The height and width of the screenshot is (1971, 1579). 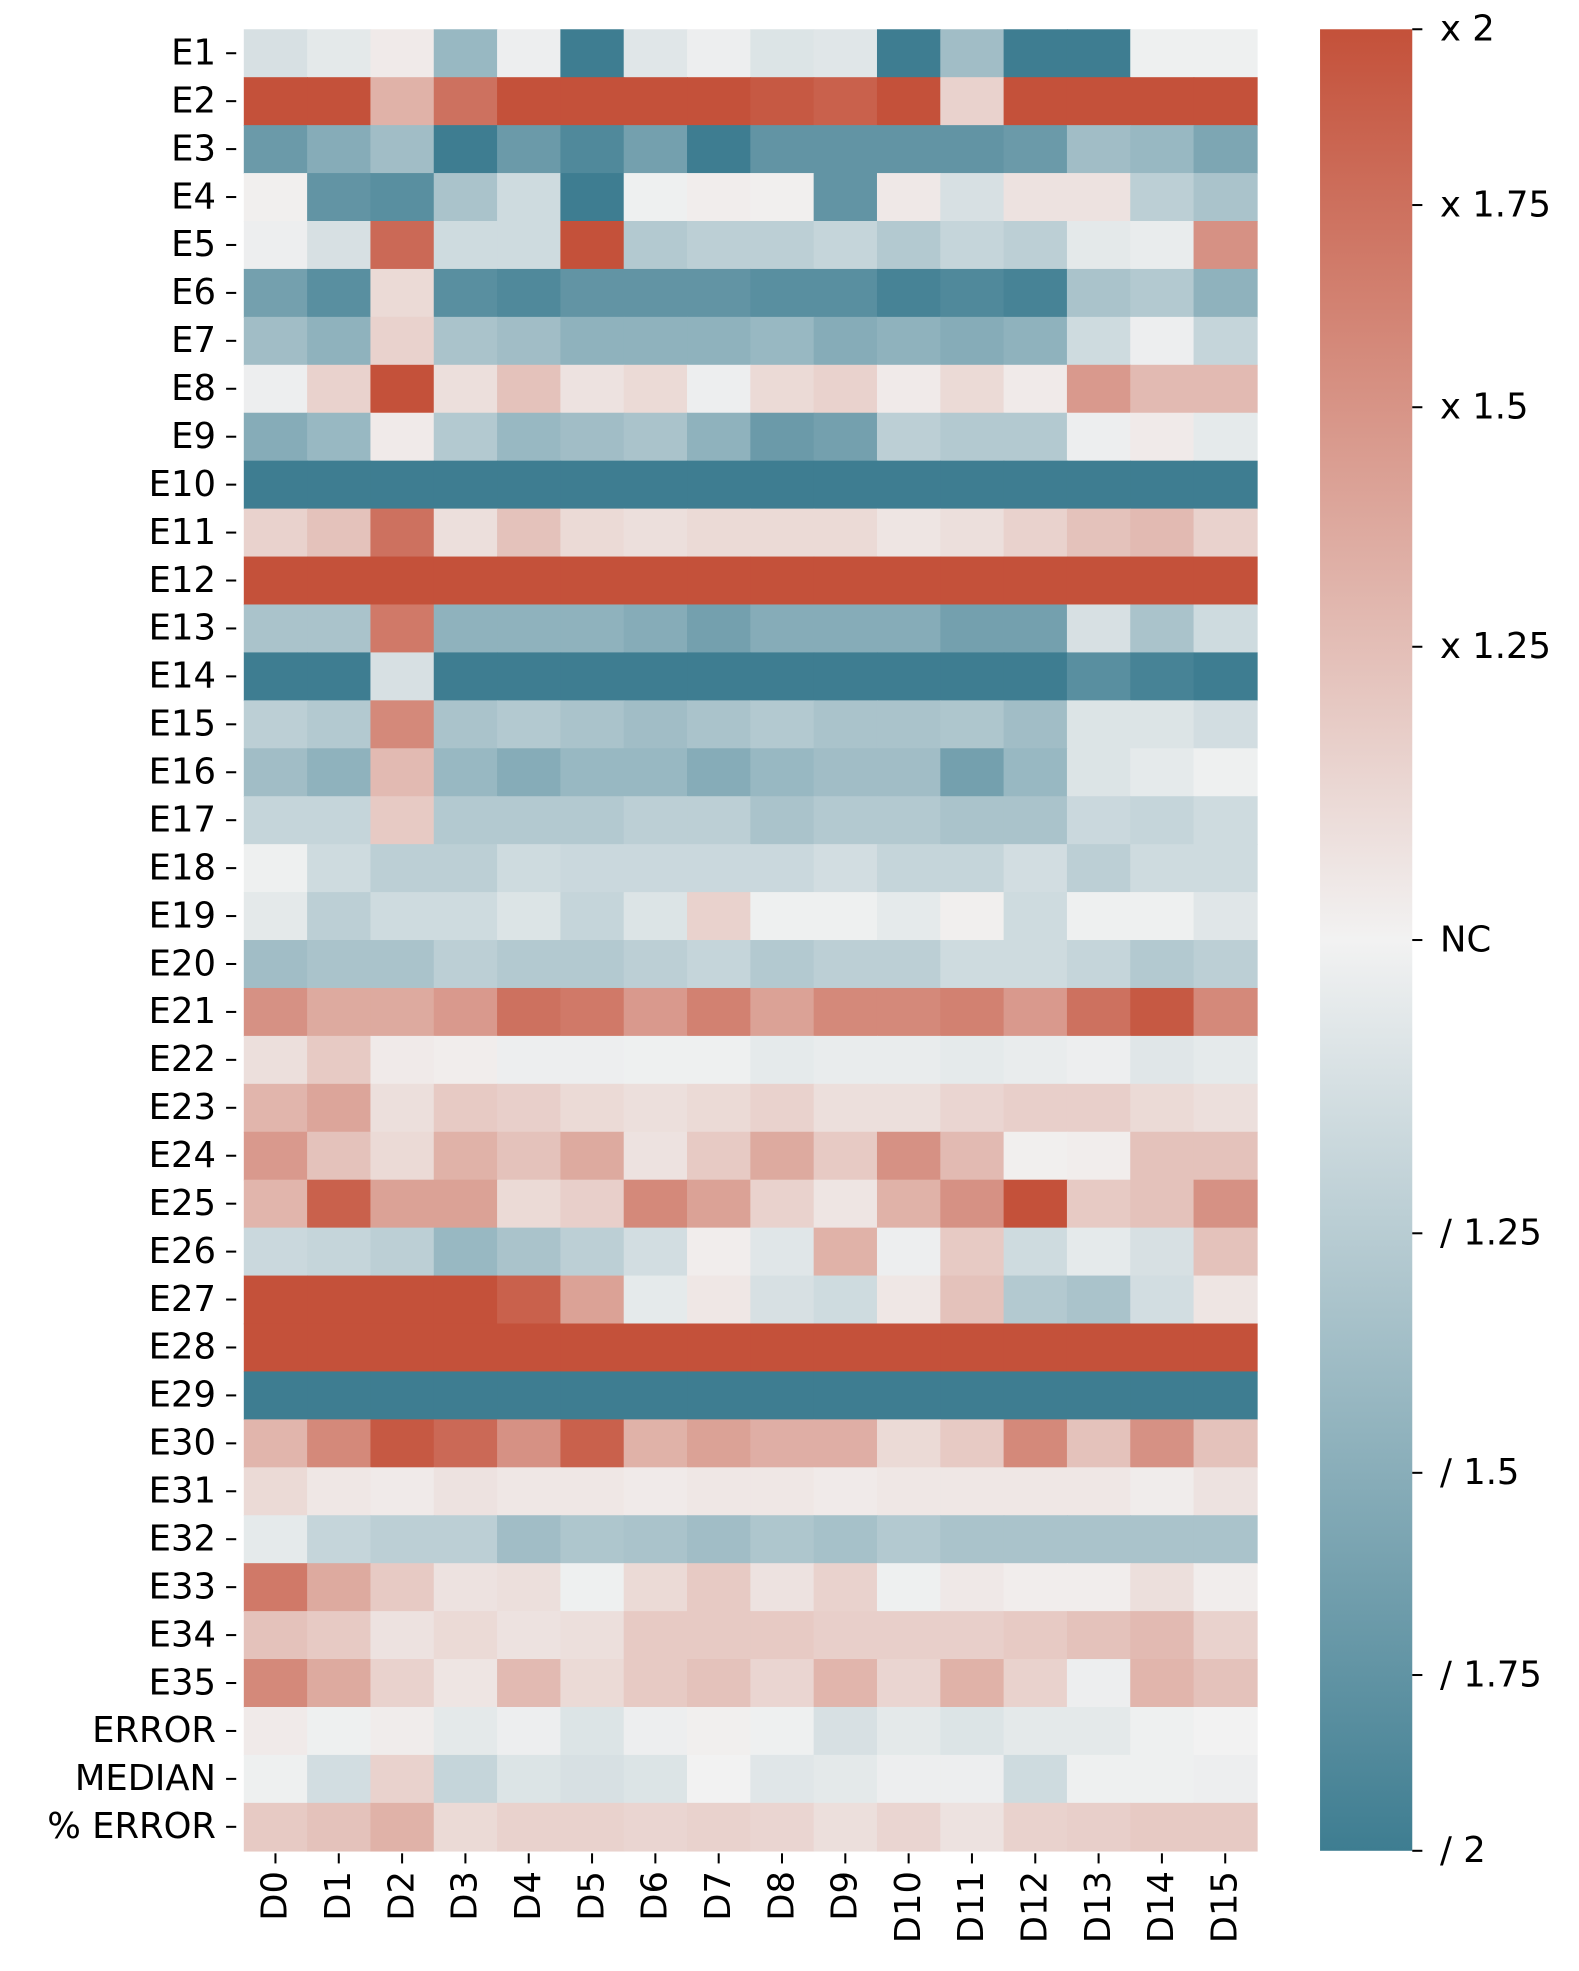 I want to click on x-tick-label: D10, so click(x=908, y=1907).